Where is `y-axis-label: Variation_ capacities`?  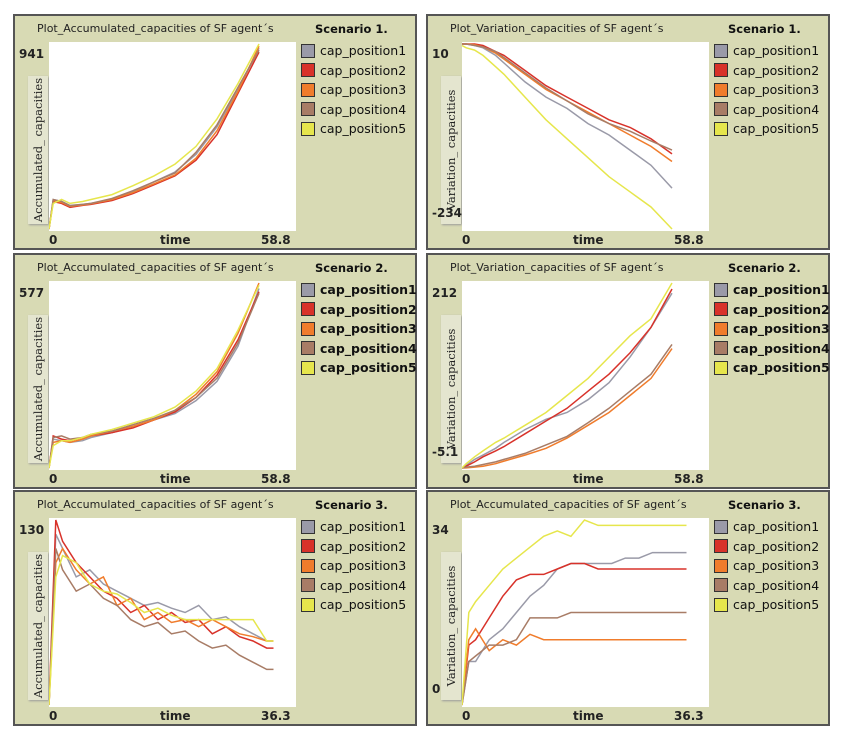 y-axis-label: Variation_ capacities is located at coordinates (451, 626).